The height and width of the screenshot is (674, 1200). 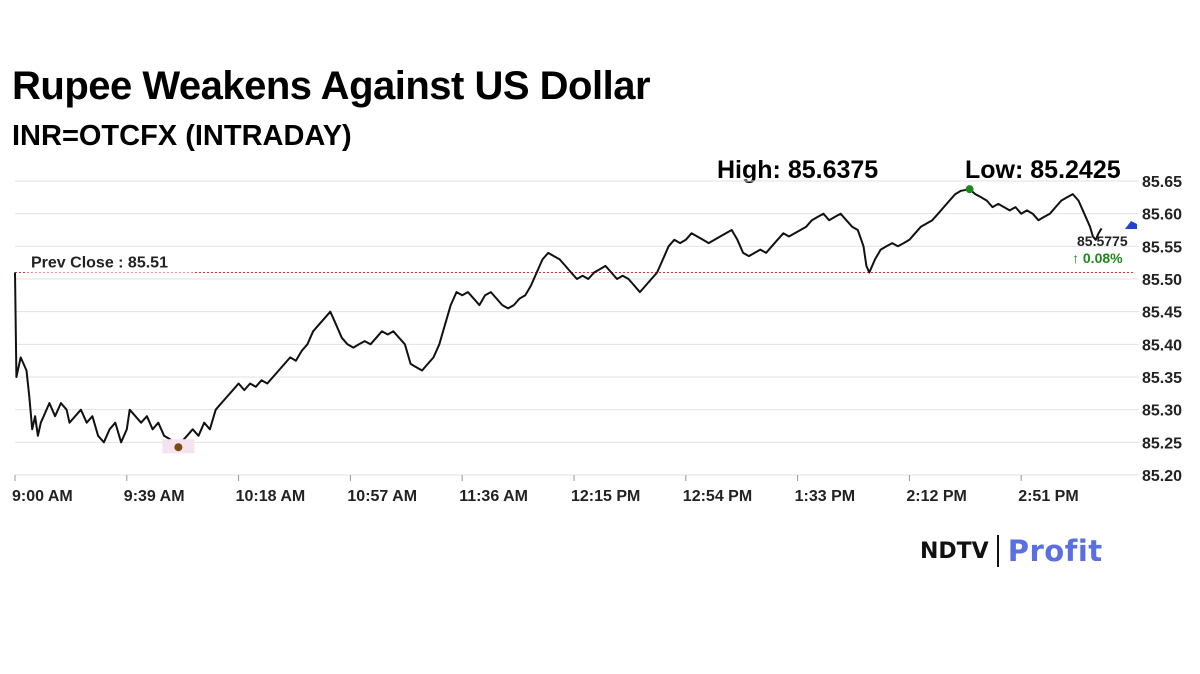 What do you see at coordinates (1043, 170) in the screenshot?
I see `low-label: Low: 85.2425` at bounding box center [1043, 170].